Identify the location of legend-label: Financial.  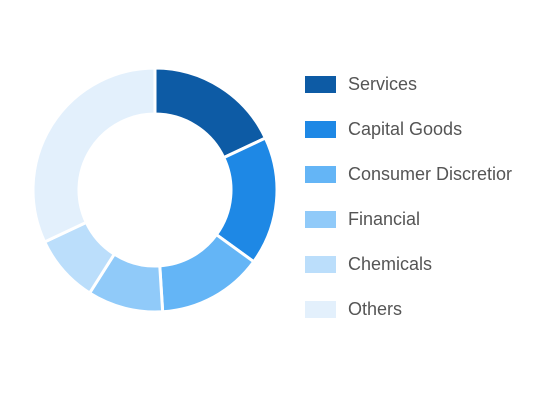
(384, 219).